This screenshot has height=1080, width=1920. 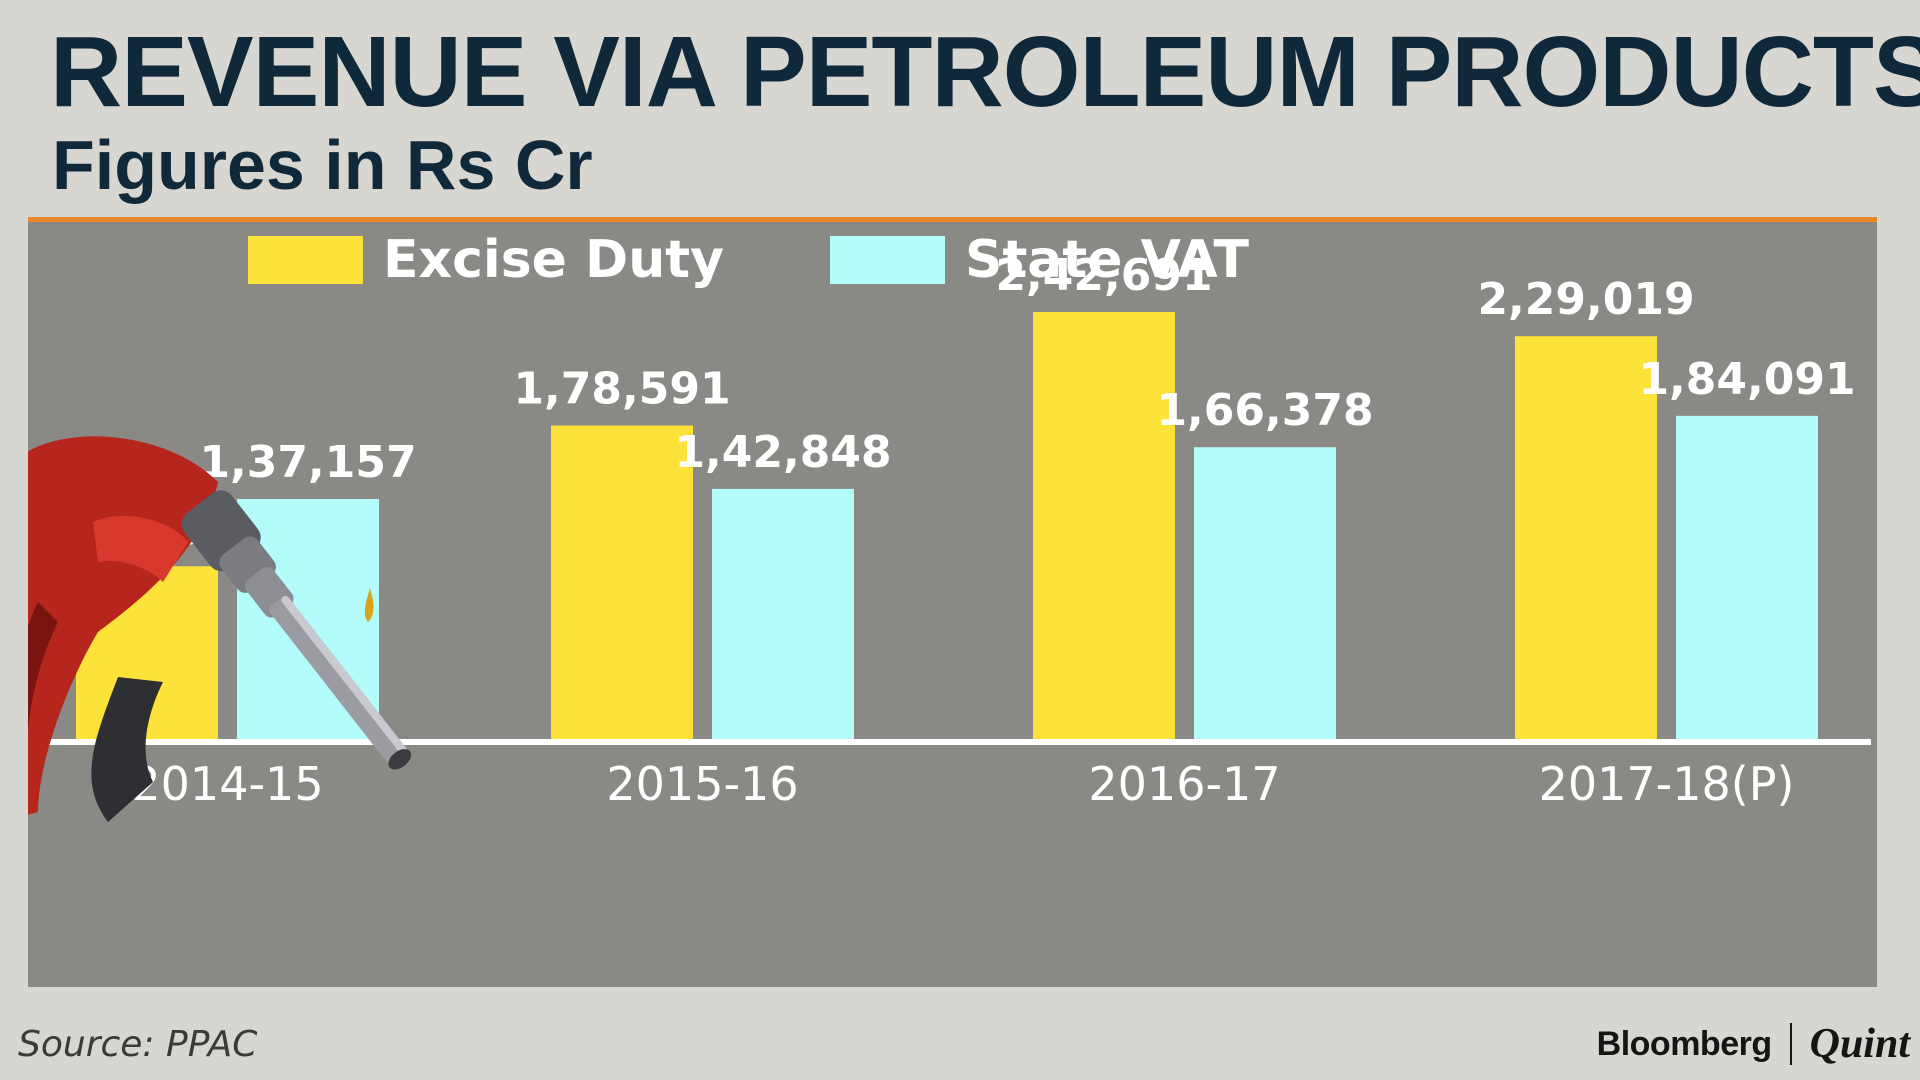 I want to click on x-tick-label-2014-15: 2014-15, so click(x=227, y=784).